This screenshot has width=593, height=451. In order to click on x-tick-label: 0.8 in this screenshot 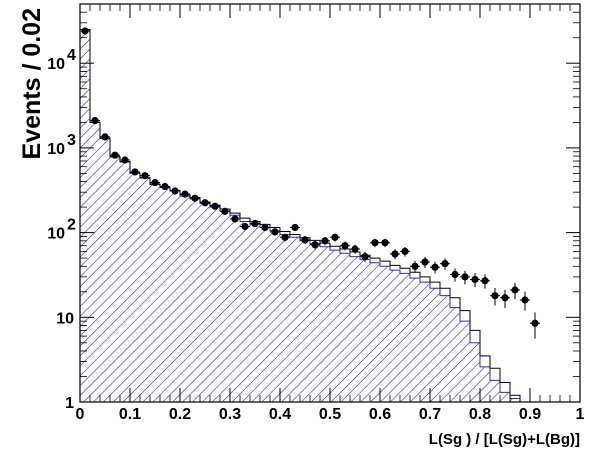, I will do `click(480, 414)`.